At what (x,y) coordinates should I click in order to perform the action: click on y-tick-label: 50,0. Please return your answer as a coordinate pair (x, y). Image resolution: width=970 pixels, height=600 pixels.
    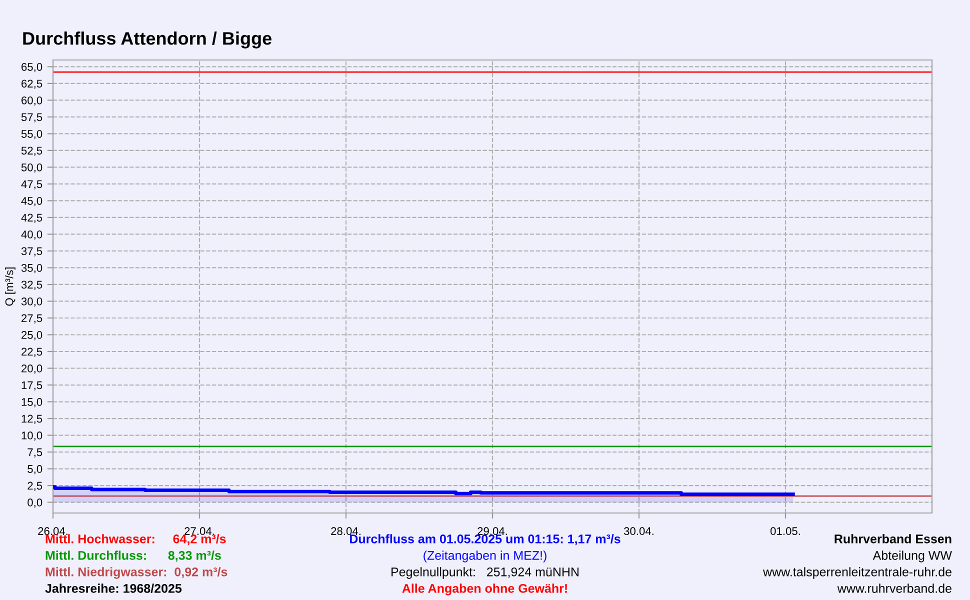
    Looking at the image, I should click on (31, 168).